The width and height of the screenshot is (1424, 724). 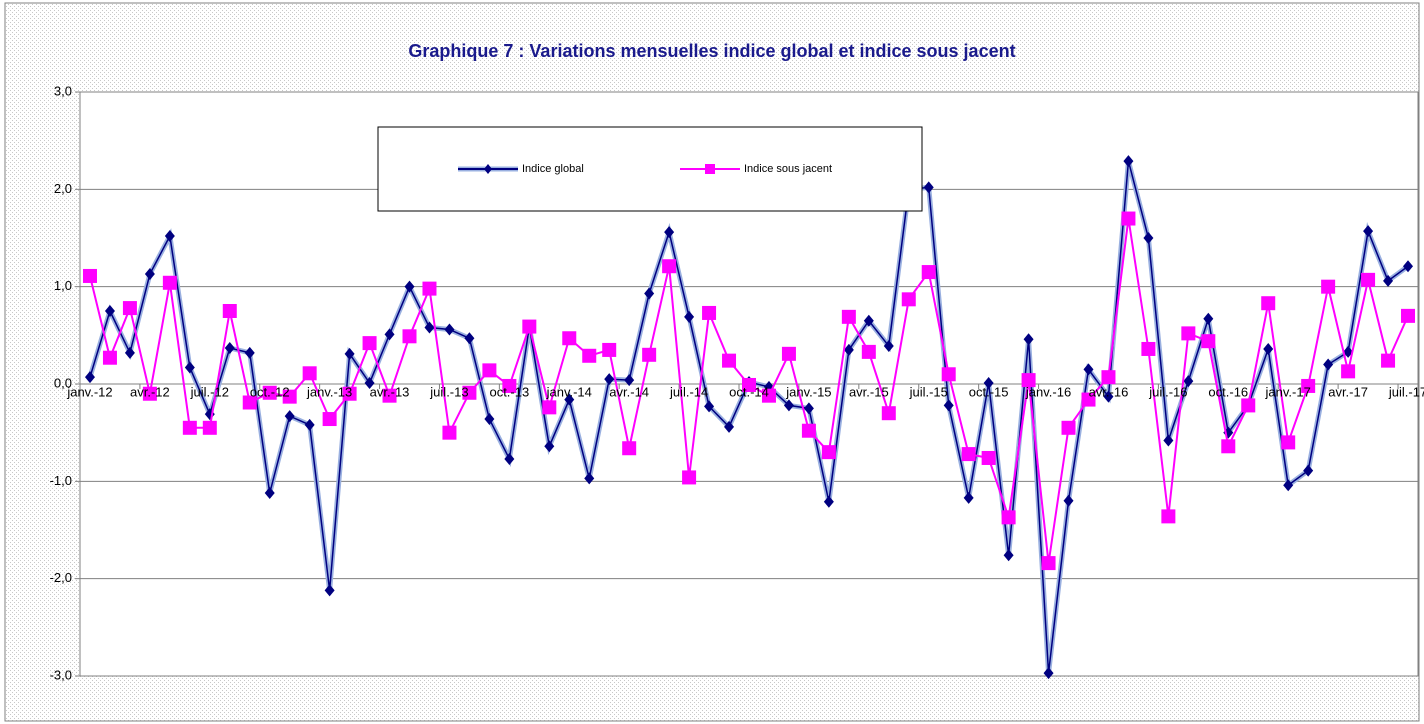 What do you see at coordinates (688, 391) in the screenshot?
I see `x-tick-label: juil.-14` at bounding box center [688, 391].